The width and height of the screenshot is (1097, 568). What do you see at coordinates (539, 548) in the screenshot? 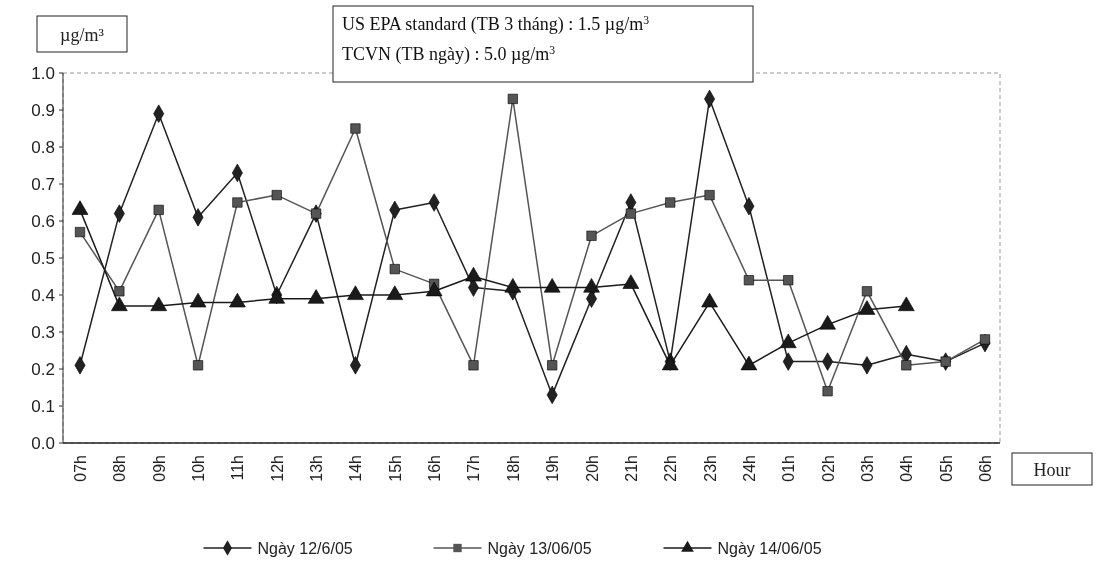
I see `legend-label: Ngày 13/06/05` at bounding box center [539, 548].